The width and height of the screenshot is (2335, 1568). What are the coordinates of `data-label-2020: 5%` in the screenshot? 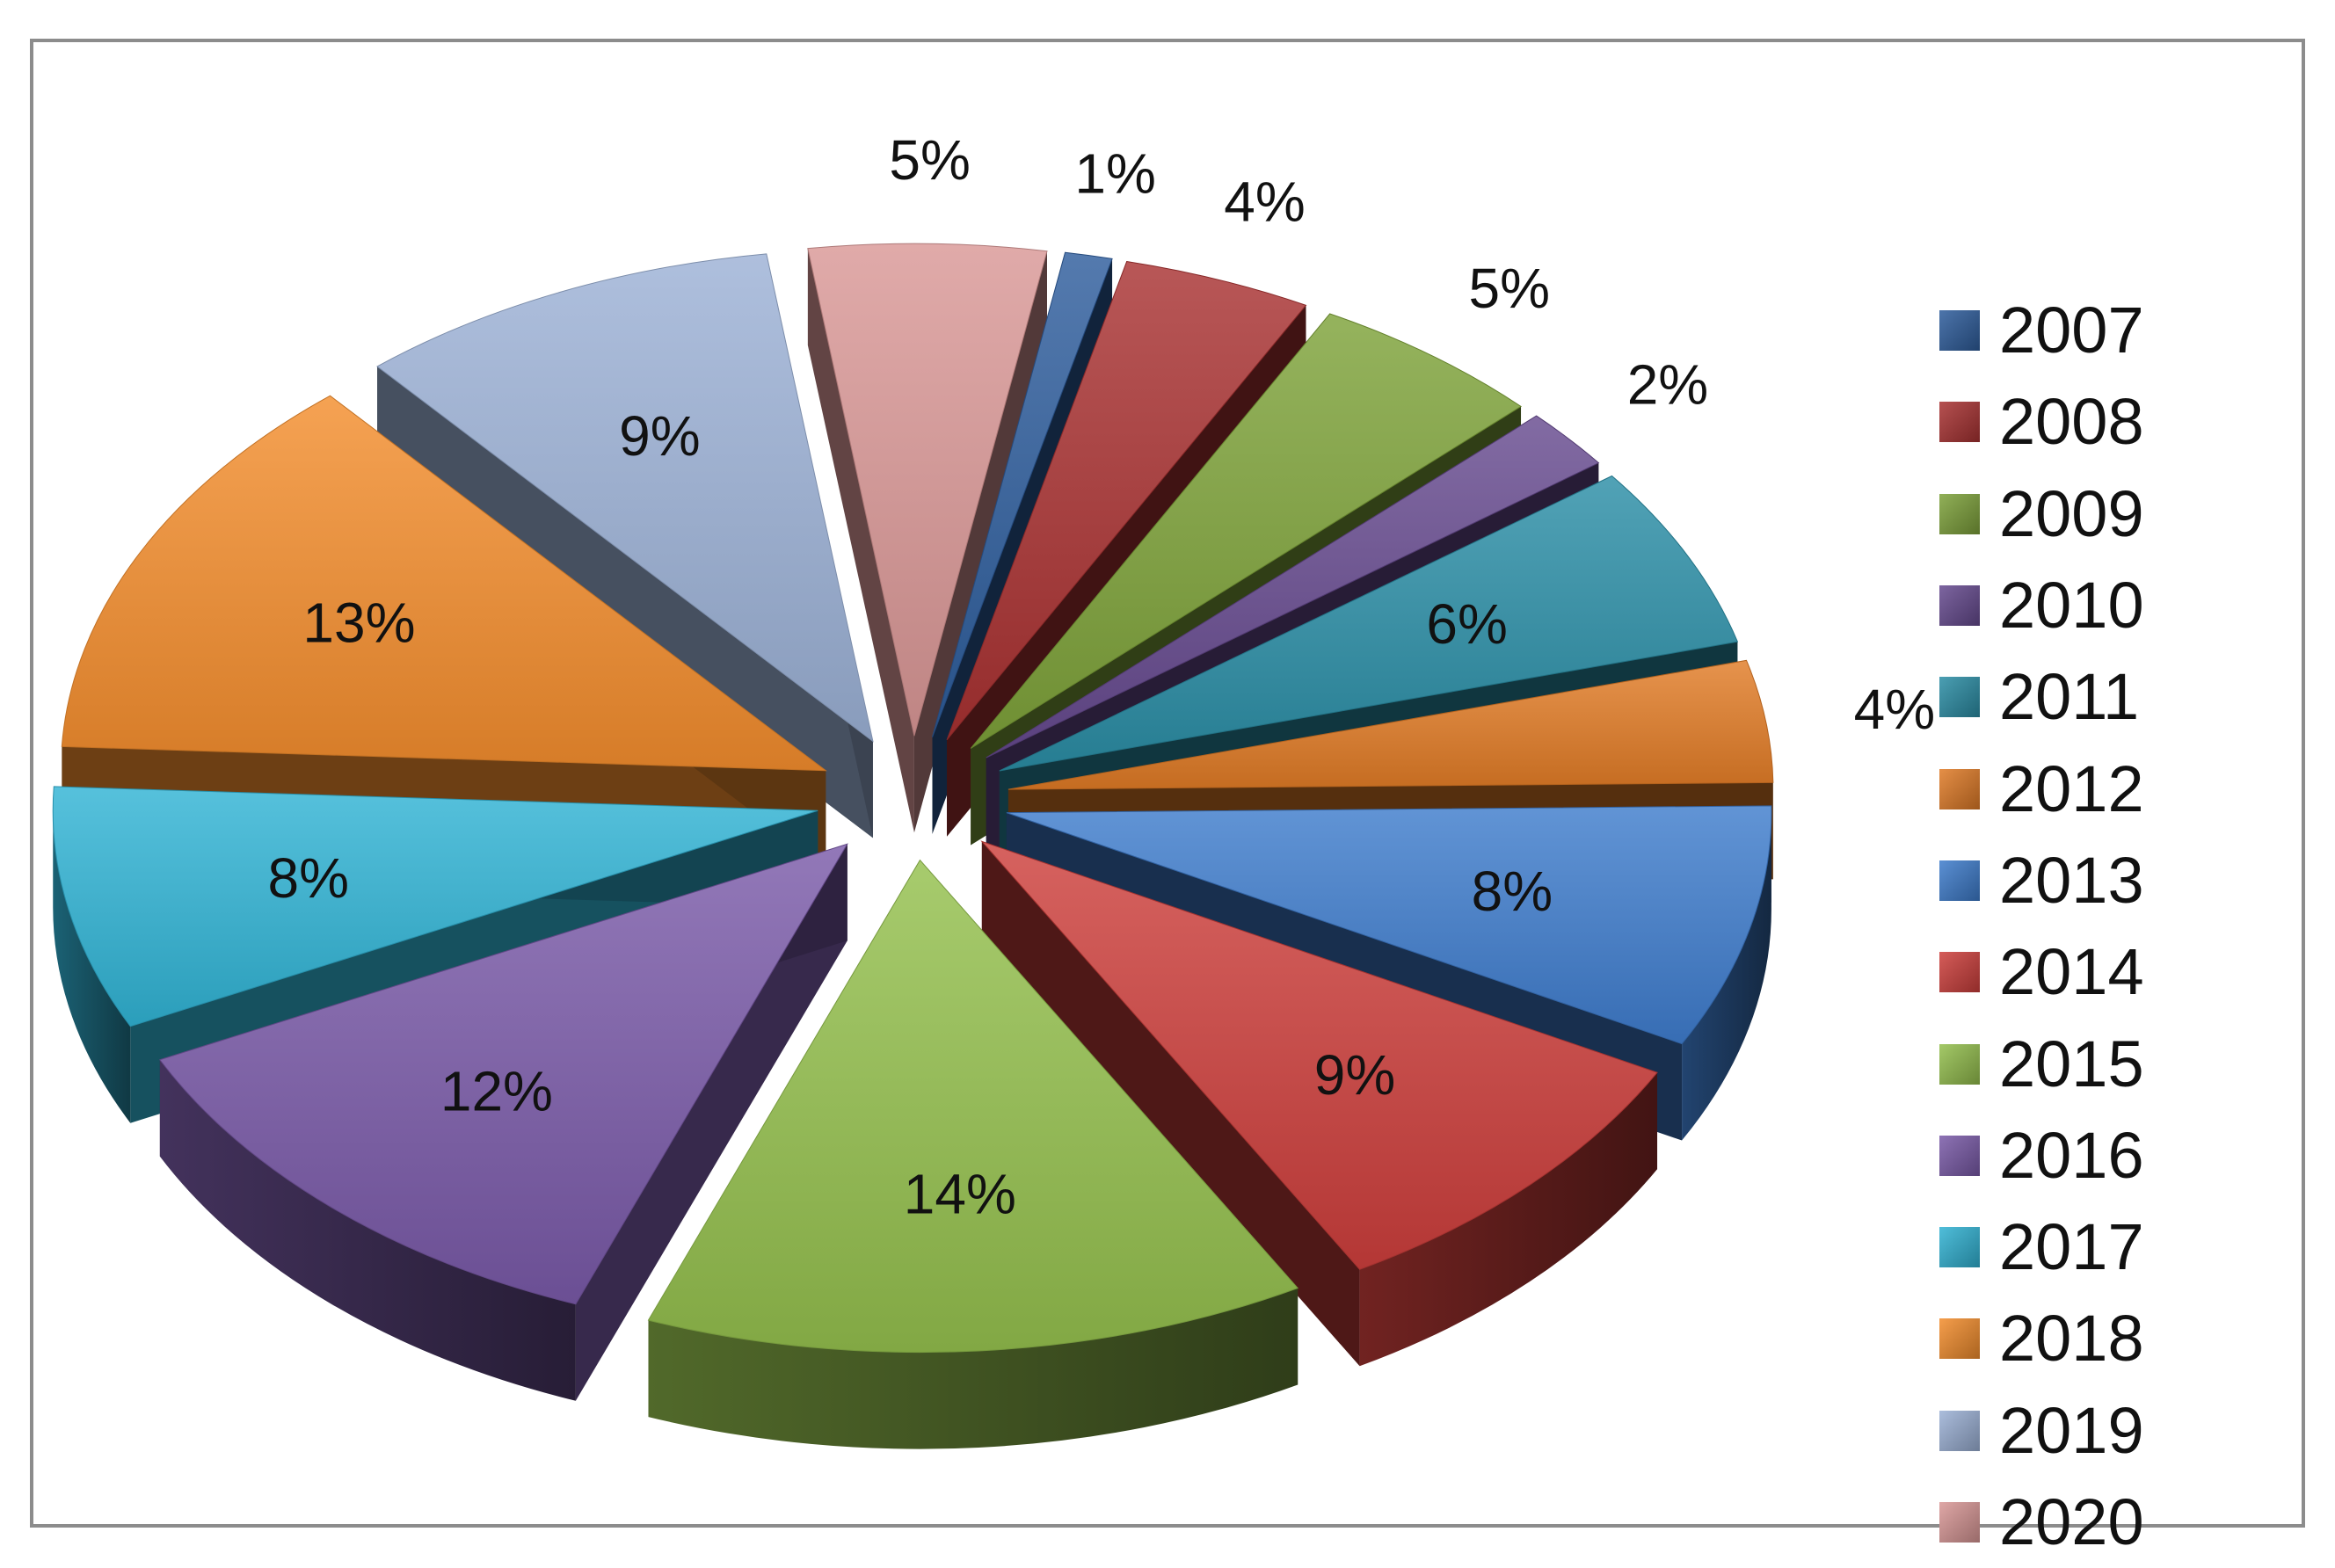 It's located at (930, 160).